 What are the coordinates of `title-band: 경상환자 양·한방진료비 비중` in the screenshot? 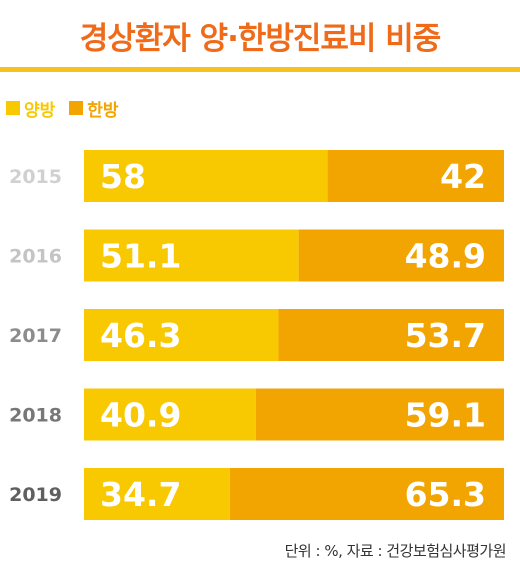 It's located at (260, 35).